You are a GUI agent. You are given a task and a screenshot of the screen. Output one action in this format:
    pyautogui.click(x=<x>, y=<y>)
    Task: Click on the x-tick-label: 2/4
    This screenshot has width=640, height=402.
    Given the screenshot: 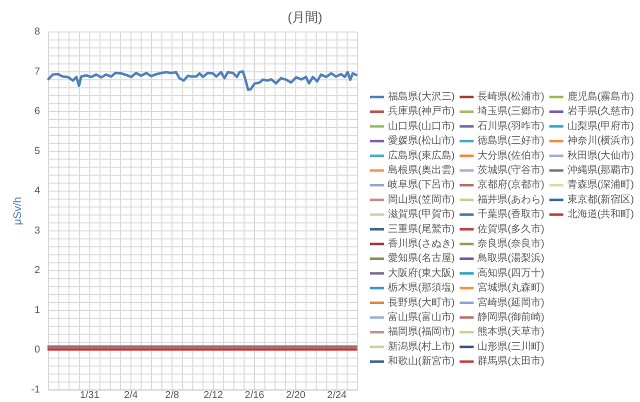 What is the action you would take?
    pyautogui.click(x=131, y=395)
    